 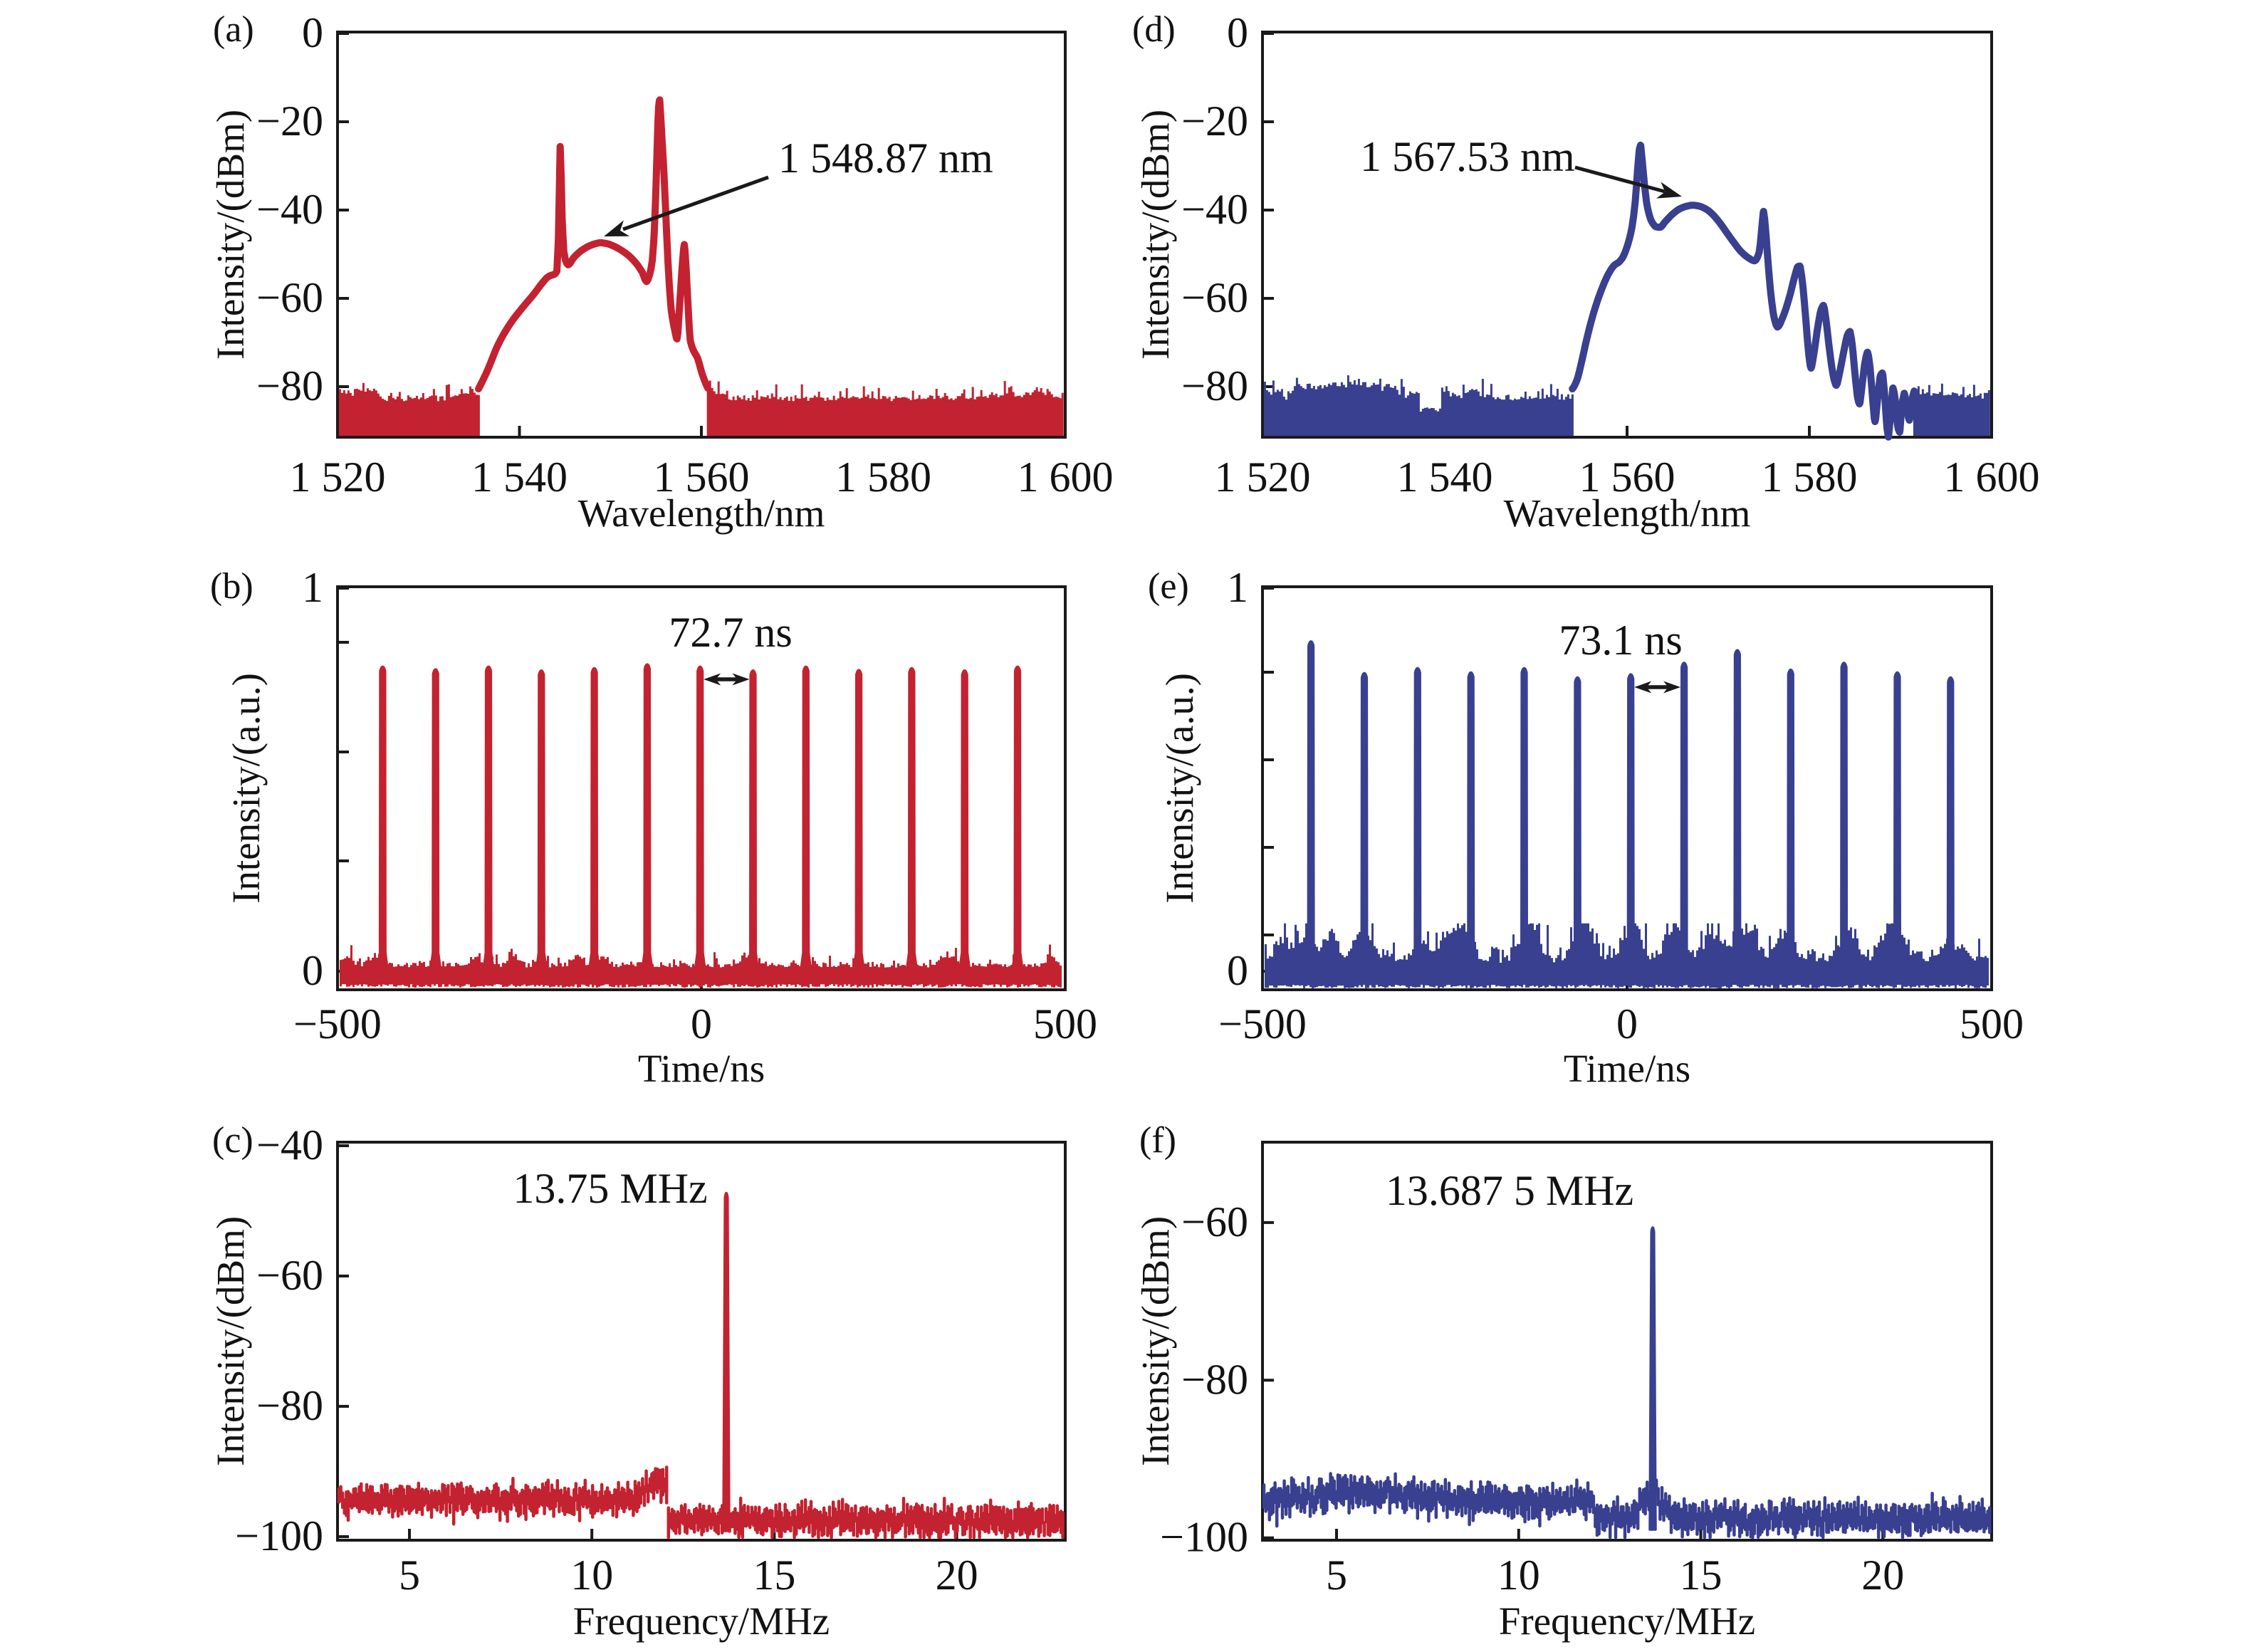 What do you see at coordinates (232, 1140) in the screenshot?
I see `svg-text: (c)` at bounding box center [232, 1140].